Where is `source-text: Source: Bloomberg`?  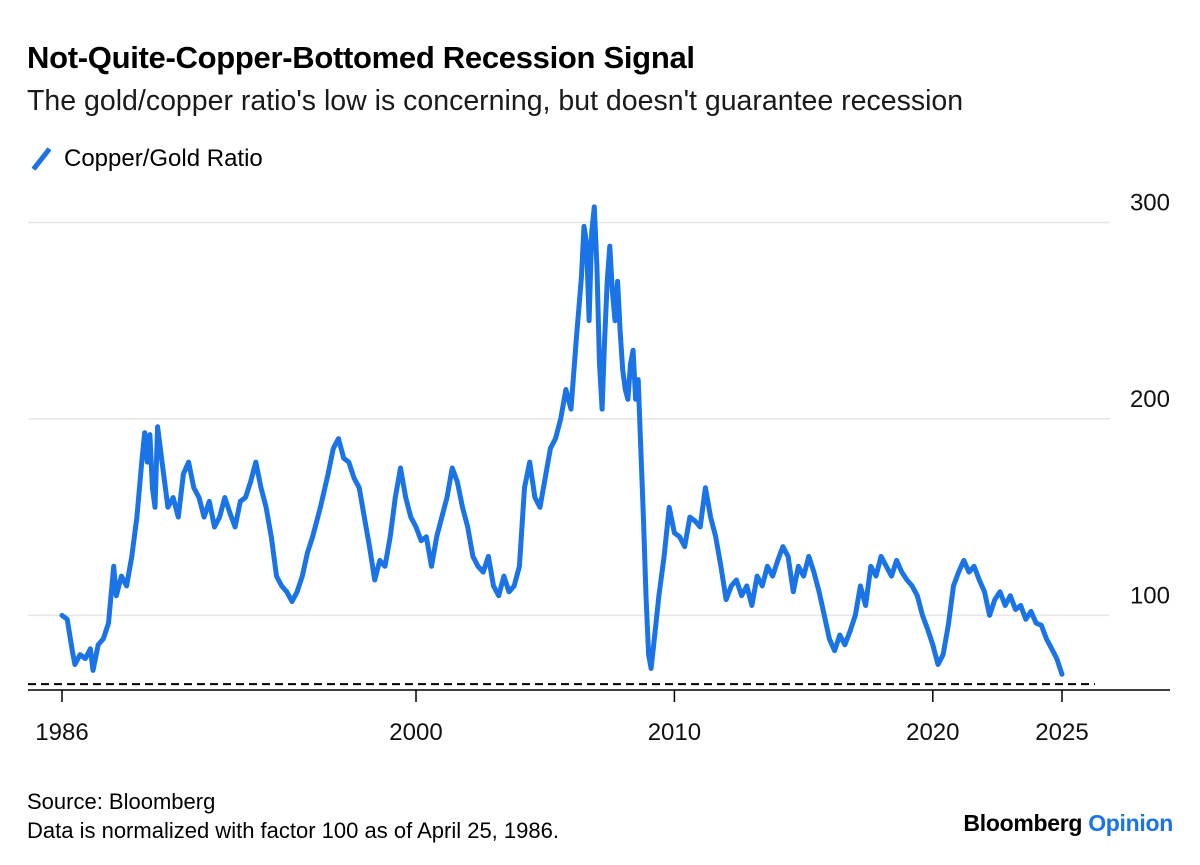 source-text: Source: Bloomberg is located at coordinates (121, 801).